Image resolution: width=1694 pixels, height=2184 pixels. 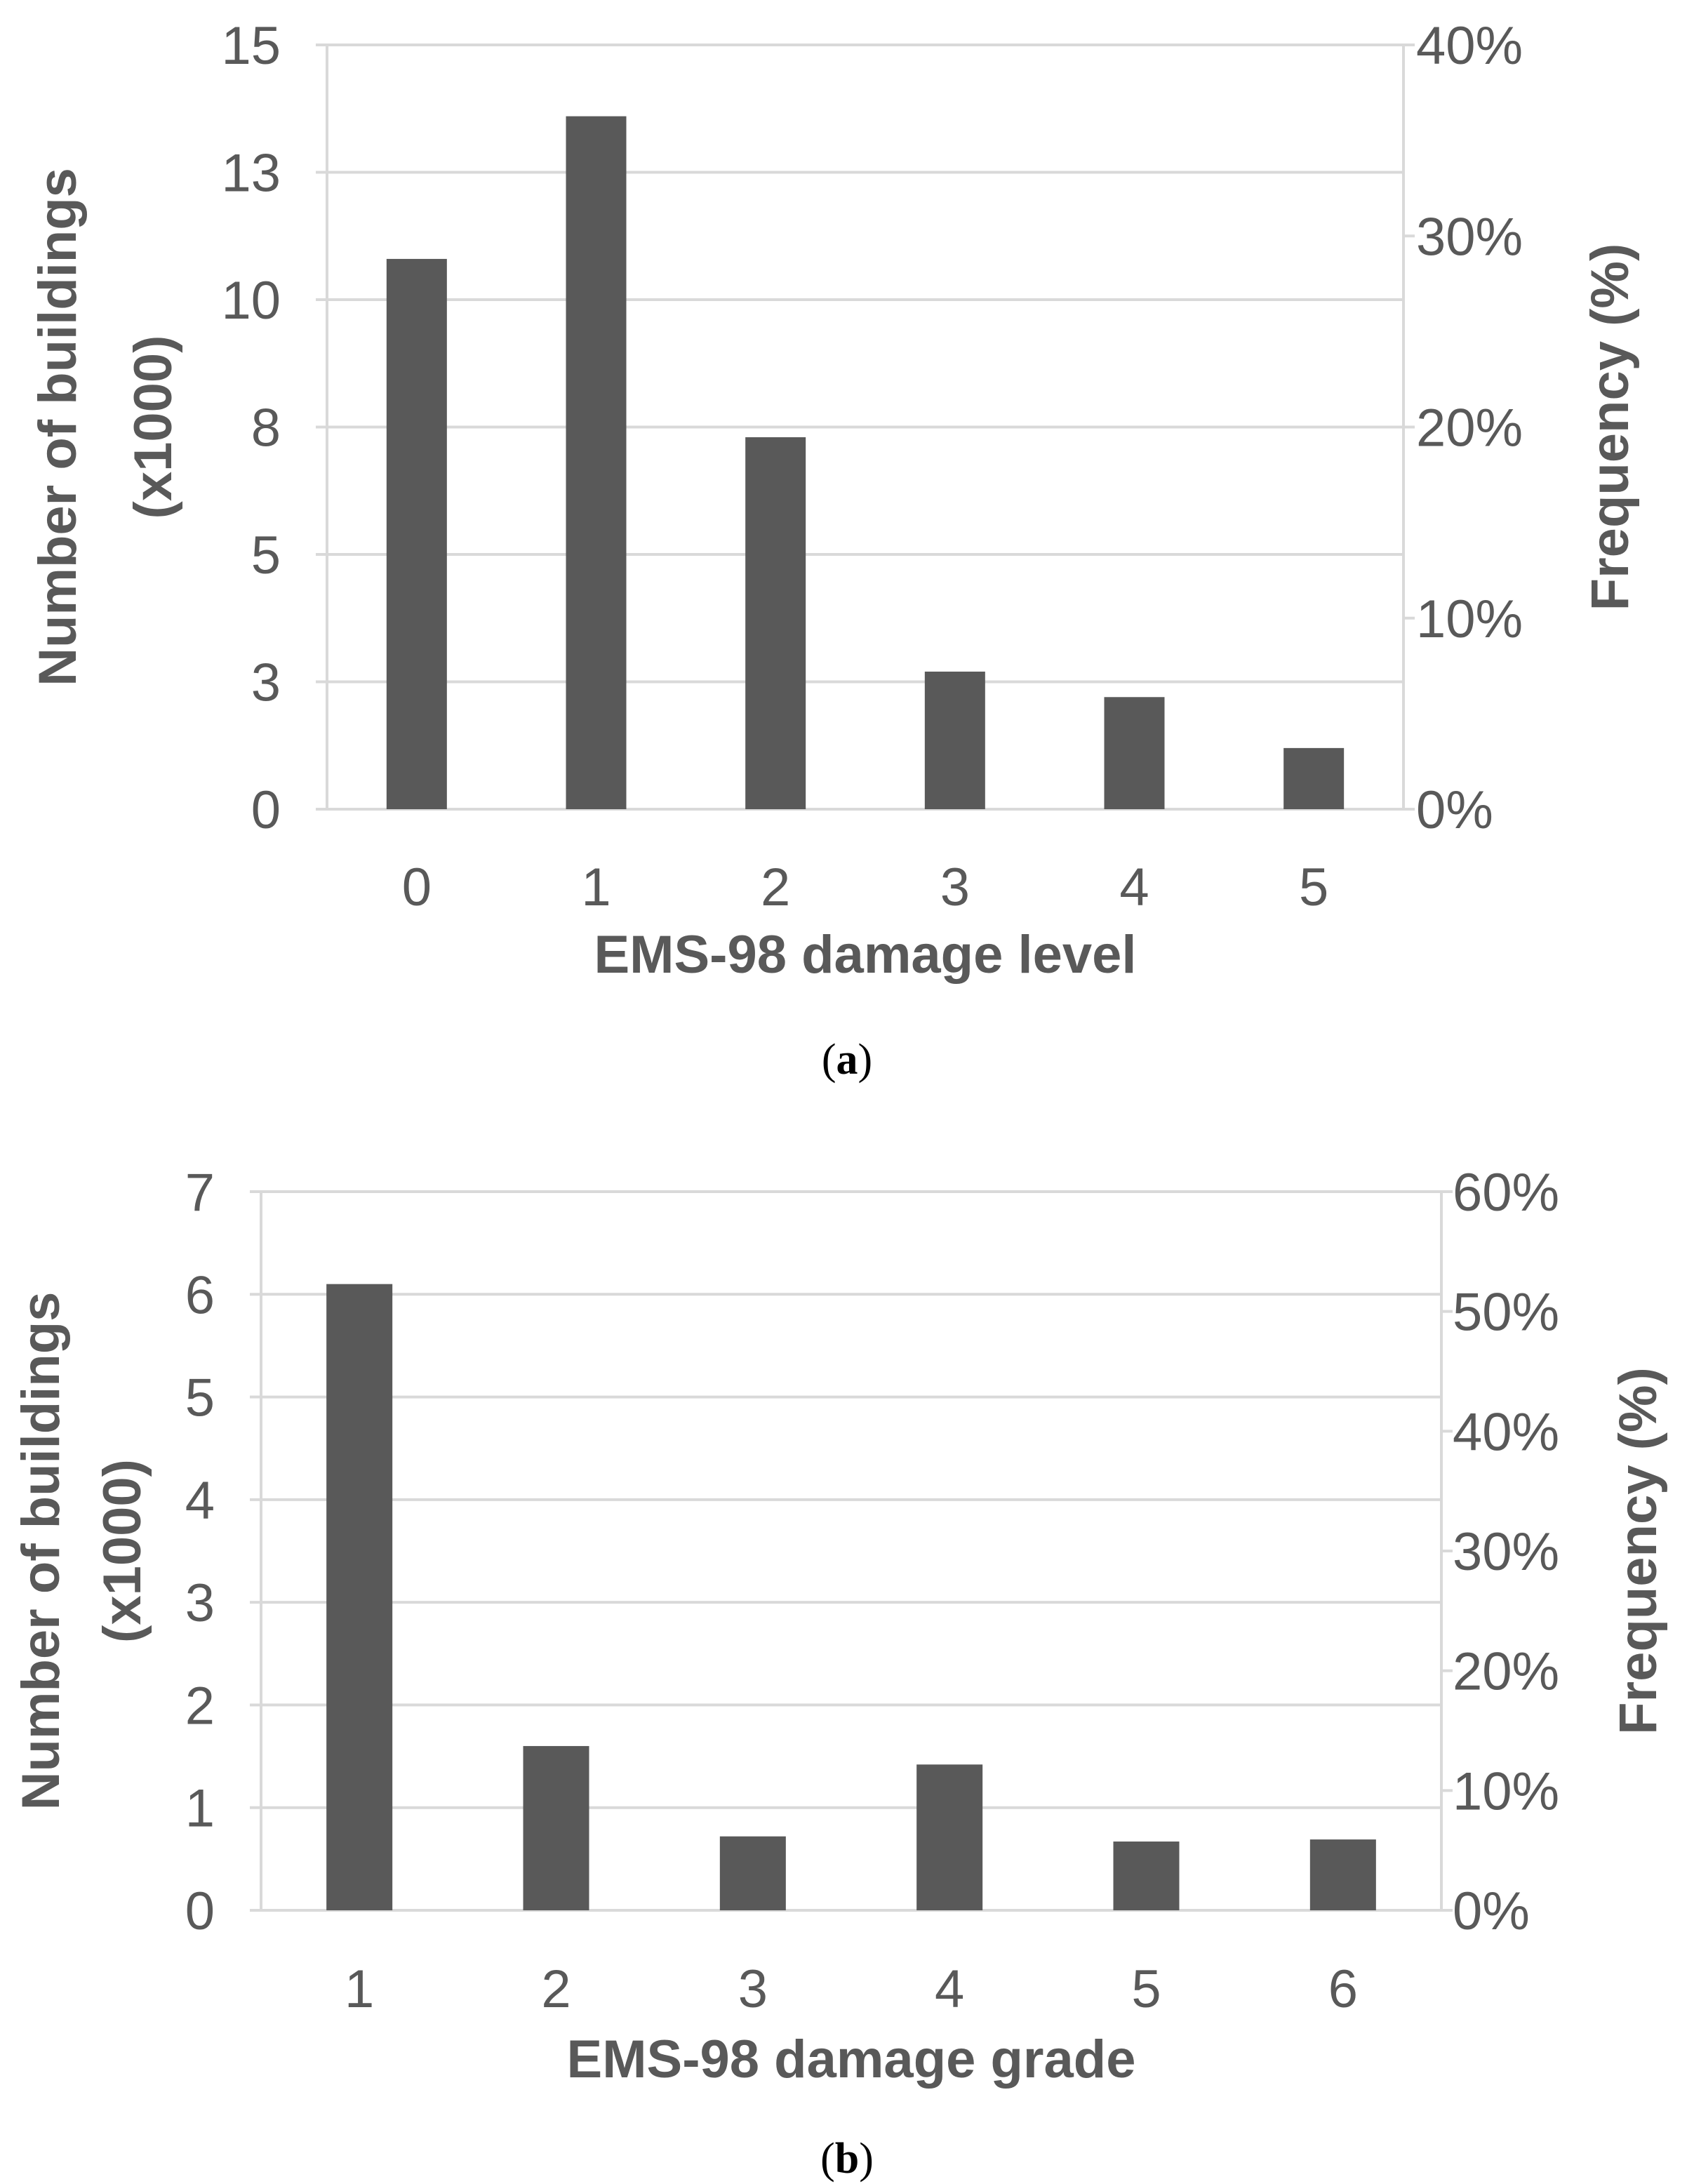 I want to click on y-tick-label: 8, so click(x=266, y=429).